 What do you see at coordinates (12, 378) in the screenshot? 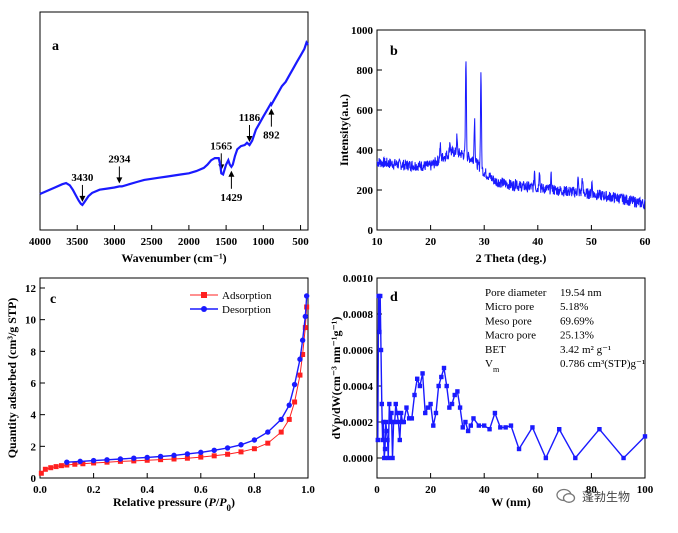
I see `panel-c-y-axis-label: Quantity adsorbed (cm³/g STP)` at bounding box center [12, 378].